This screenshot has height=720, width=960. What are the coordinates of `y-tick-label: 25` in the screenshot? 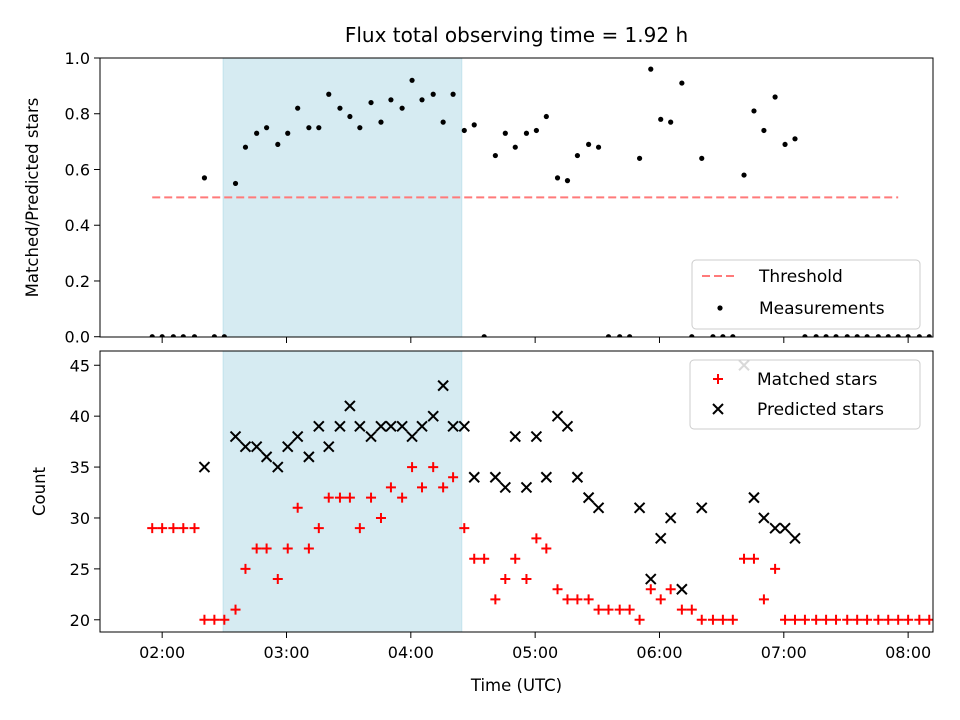 It's located at (80, 569).